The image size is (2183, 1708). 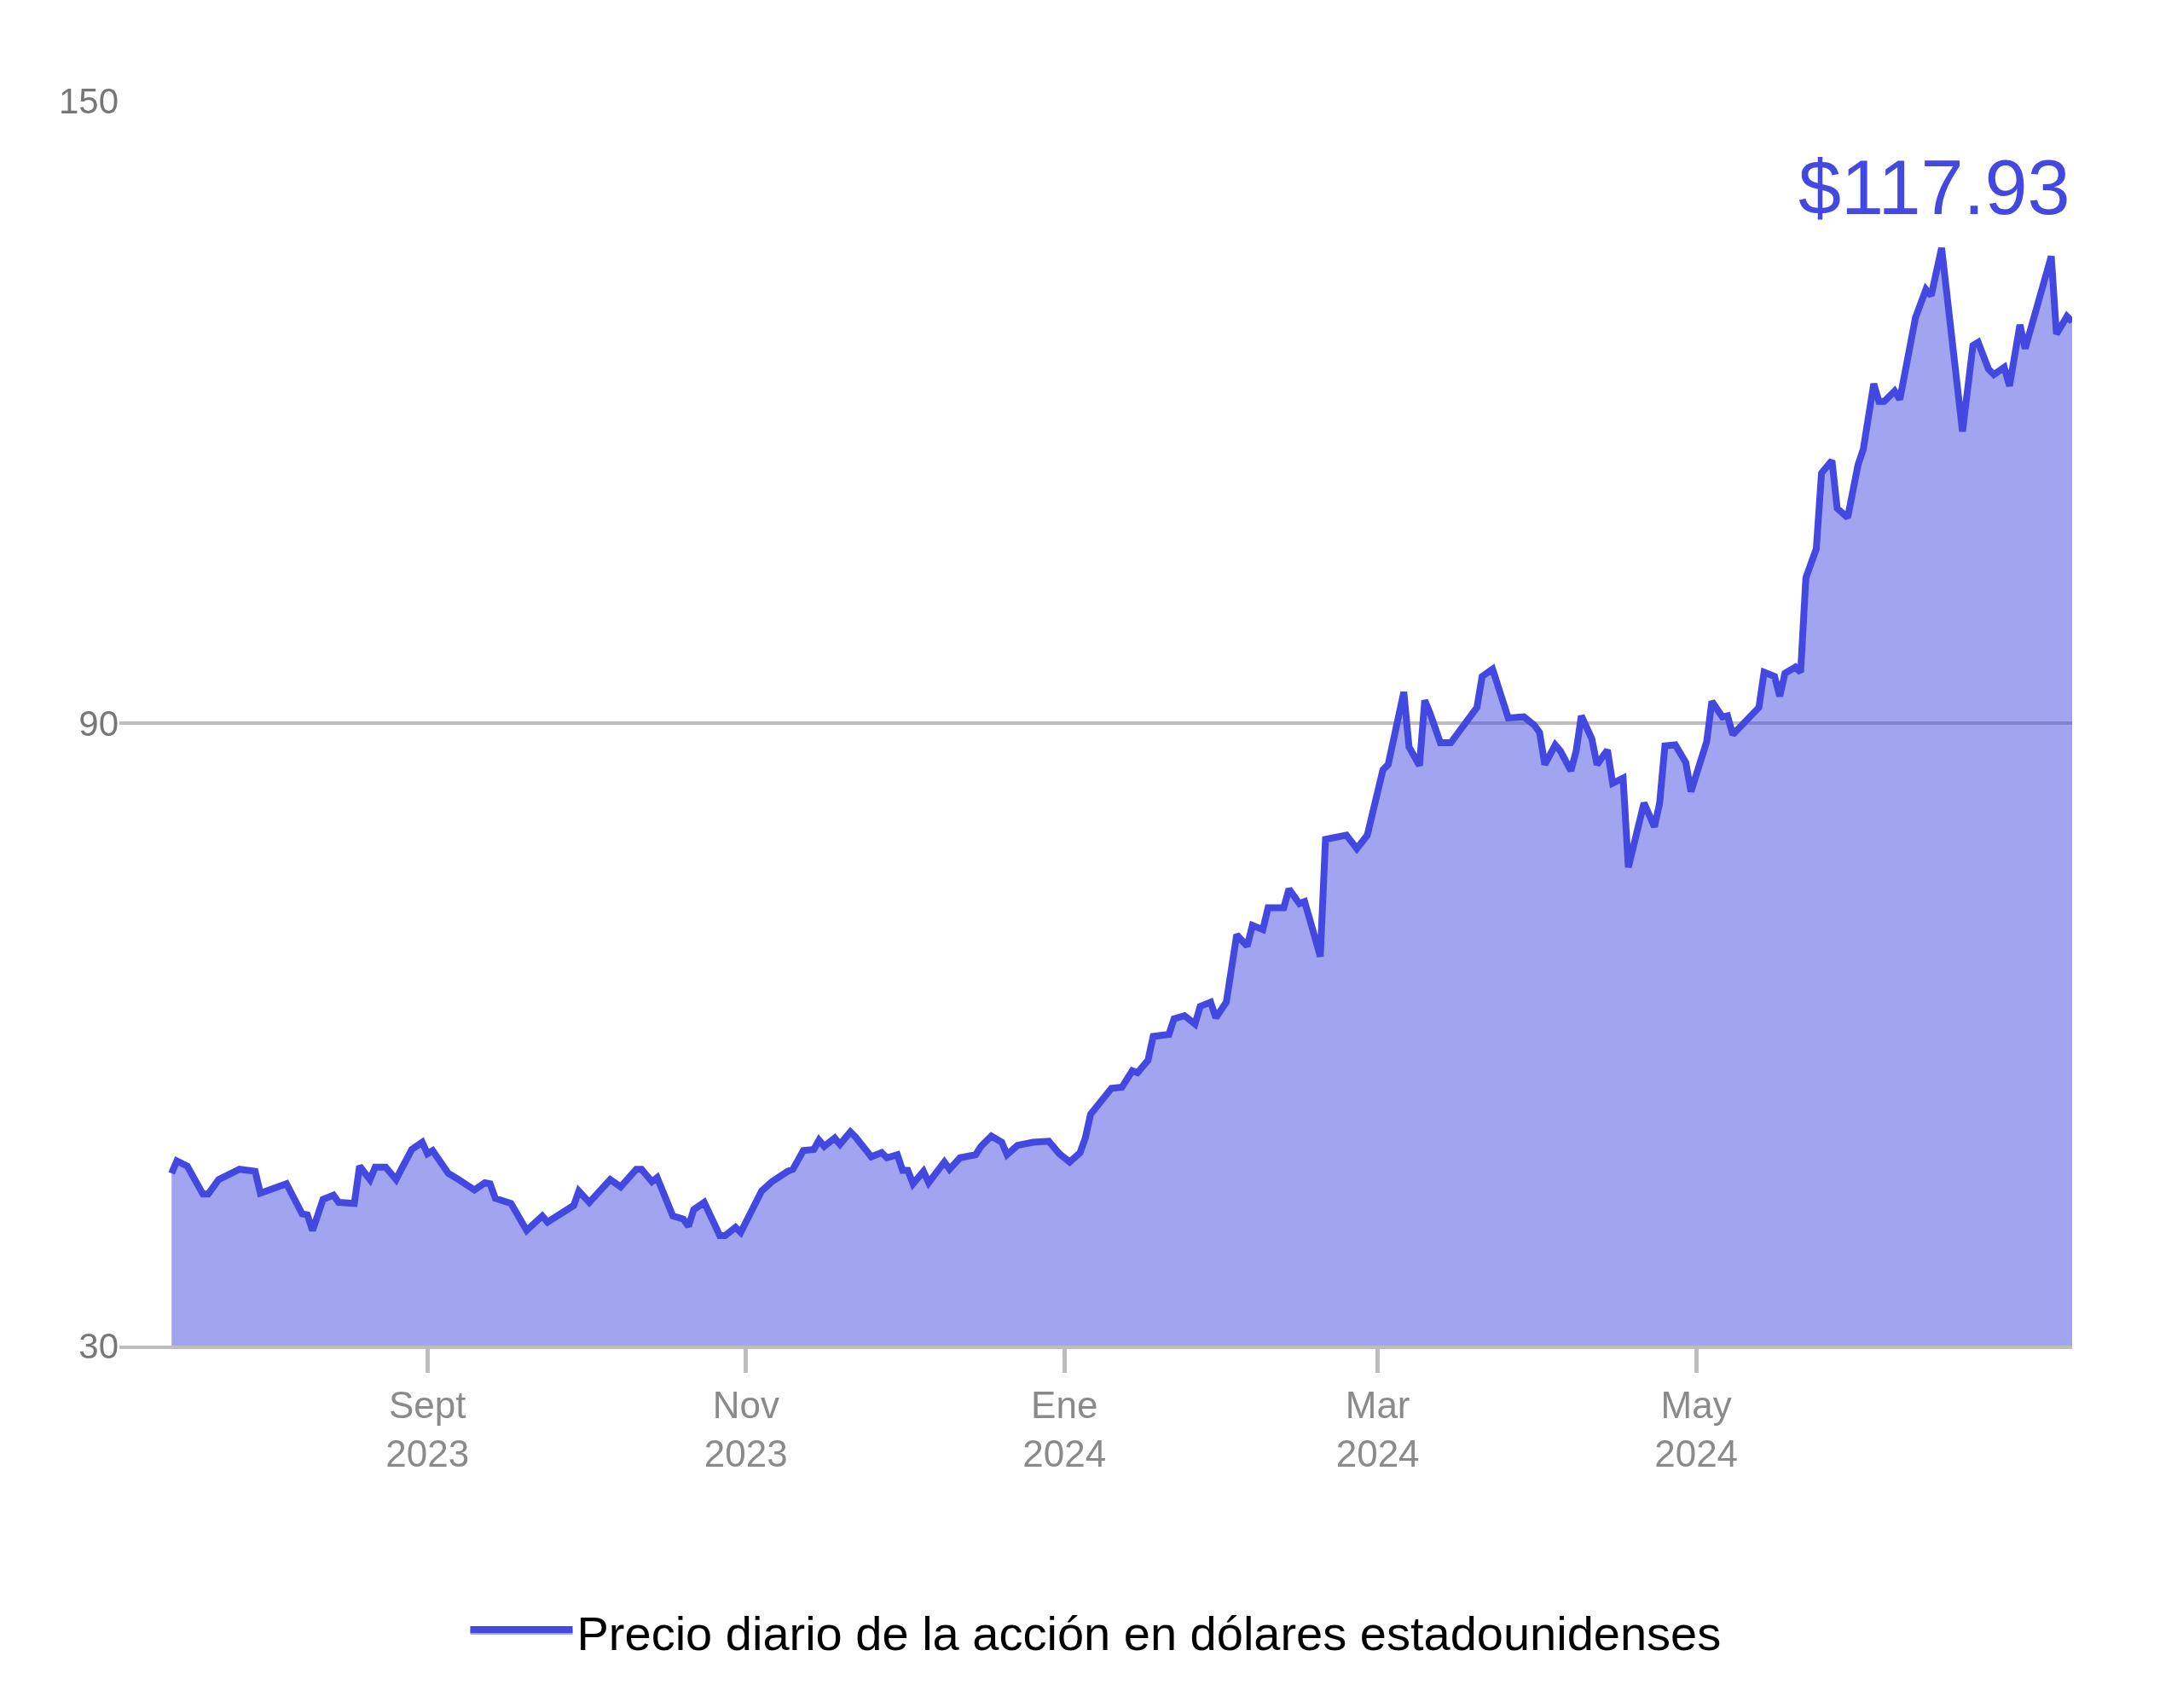 What do you see at coordinates (746, 1428) in the screenshot?
I see `x-tick-label: Nov 2023` at bounding box center [746, 1428].